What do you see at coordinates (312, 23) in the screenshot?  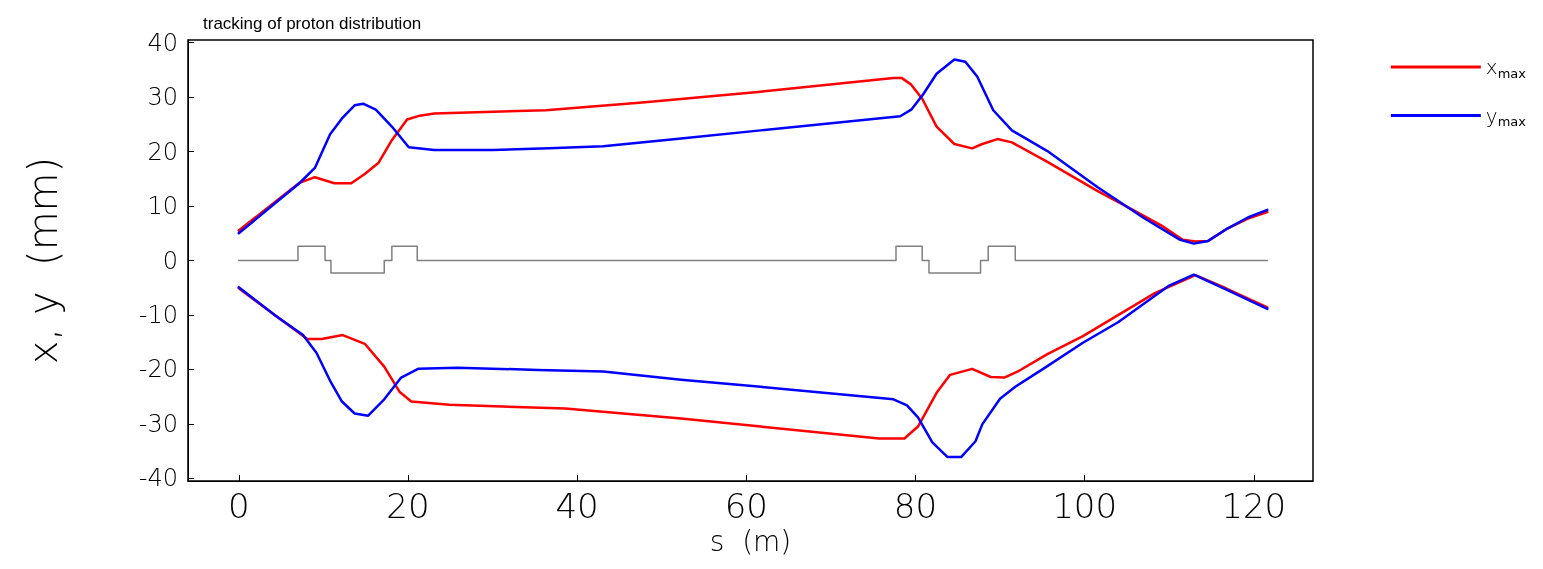 I see `chart-title: tracking of proton distribution` at bounding box center [312, 23].